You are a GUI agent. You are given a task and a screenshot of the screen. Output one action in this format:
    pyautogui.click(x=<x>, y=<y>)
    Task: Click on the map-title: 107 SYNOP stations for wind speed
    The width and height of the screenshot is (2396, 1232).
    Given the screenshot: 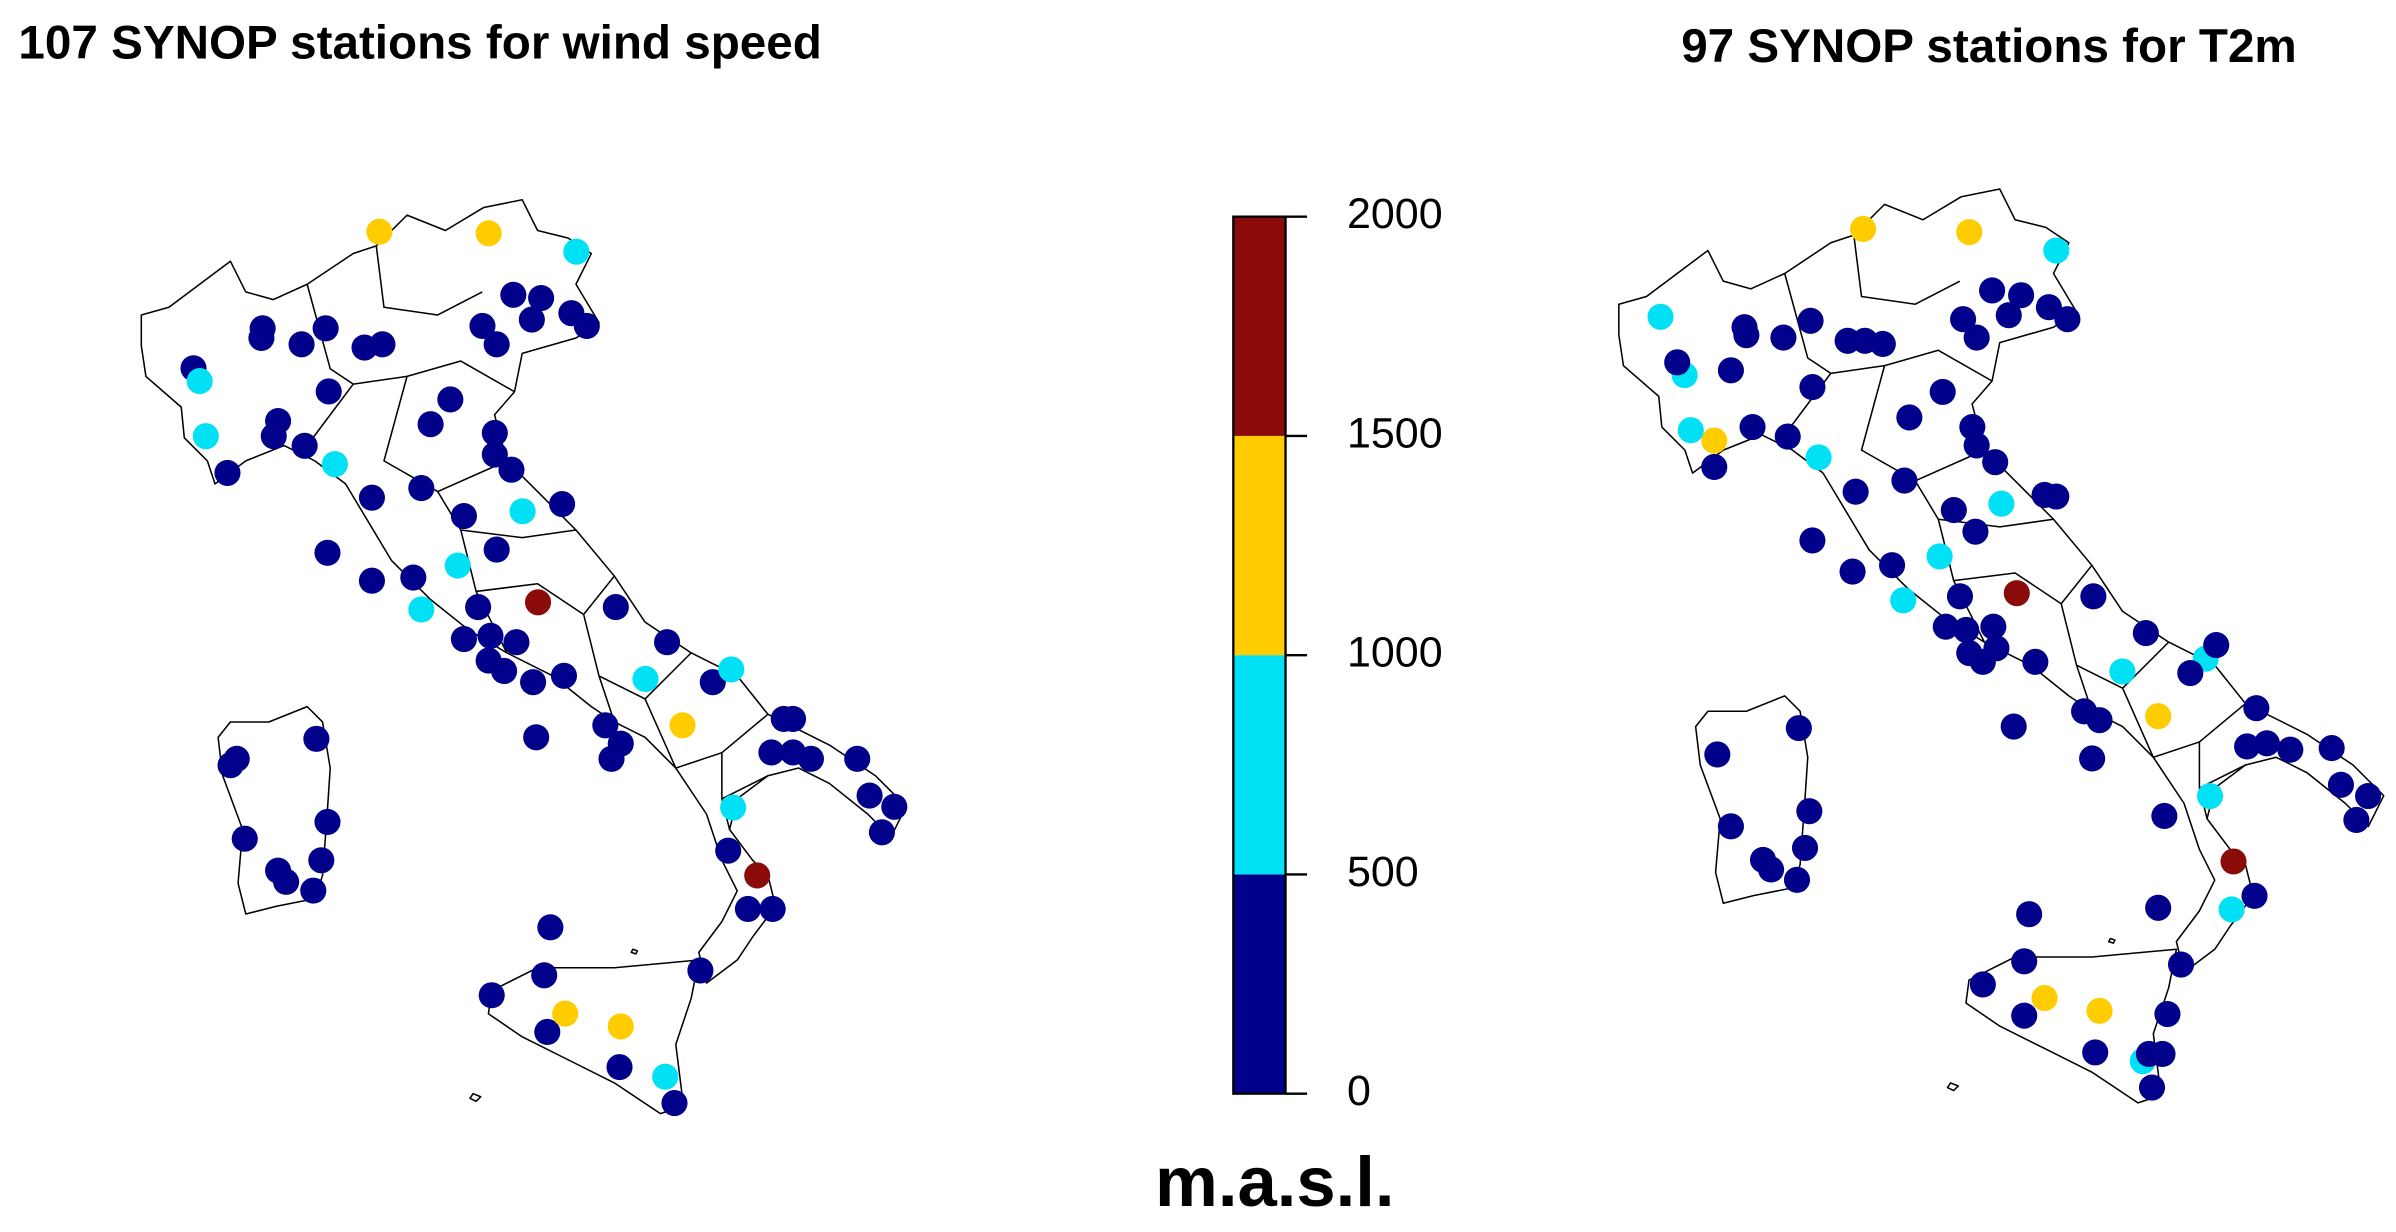 What is the action you would take?
    pyautogui.click(x=419, y=43)
    